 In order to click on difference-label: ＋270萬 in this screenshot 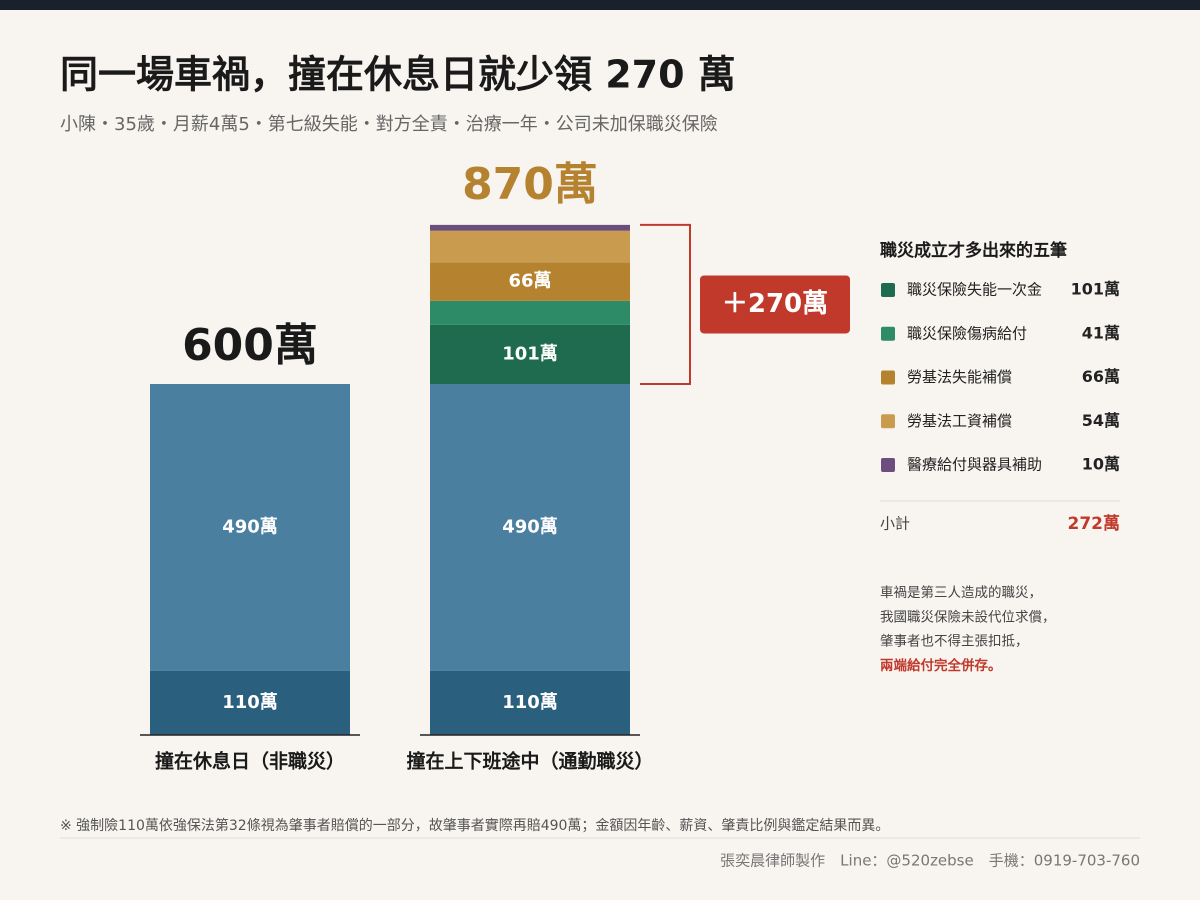, I will do `click(775, 304)`.